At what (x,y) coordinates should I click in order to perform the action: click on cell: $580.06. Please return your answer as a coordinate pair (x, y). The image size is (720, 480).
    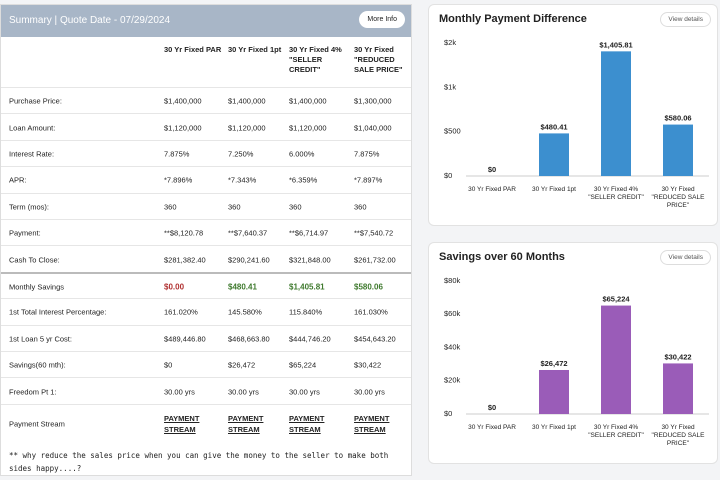
    Looking at the image, I should click on (368, 287).